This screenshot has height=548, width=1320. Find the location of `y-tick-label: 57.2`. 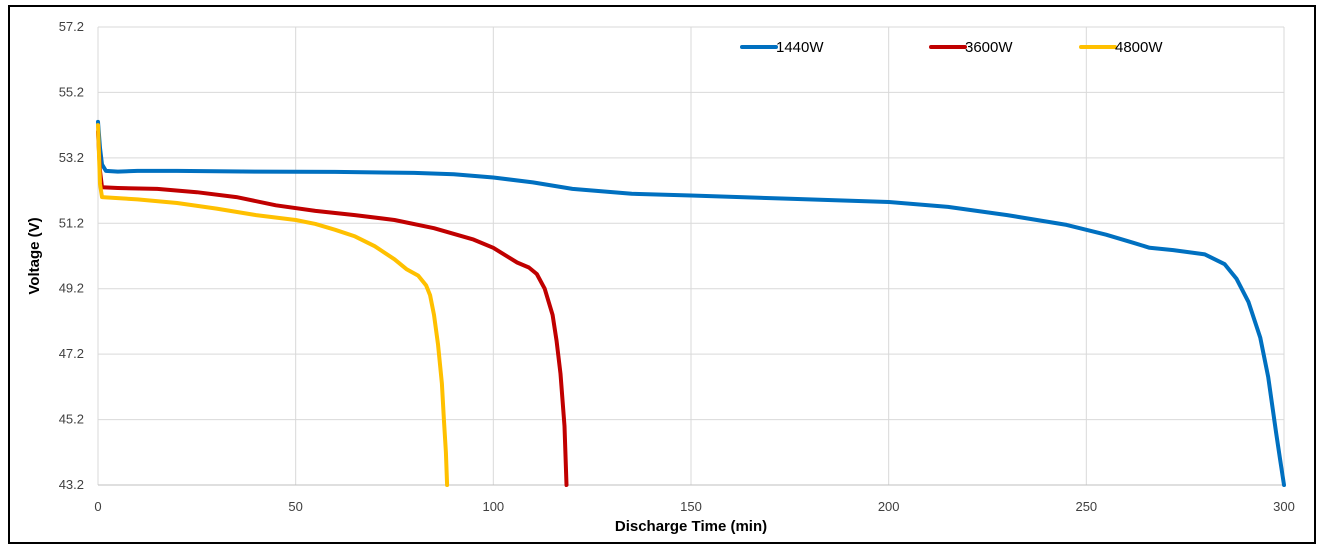

y-tick-label: 57.2 is located at coordinates (71, 26).